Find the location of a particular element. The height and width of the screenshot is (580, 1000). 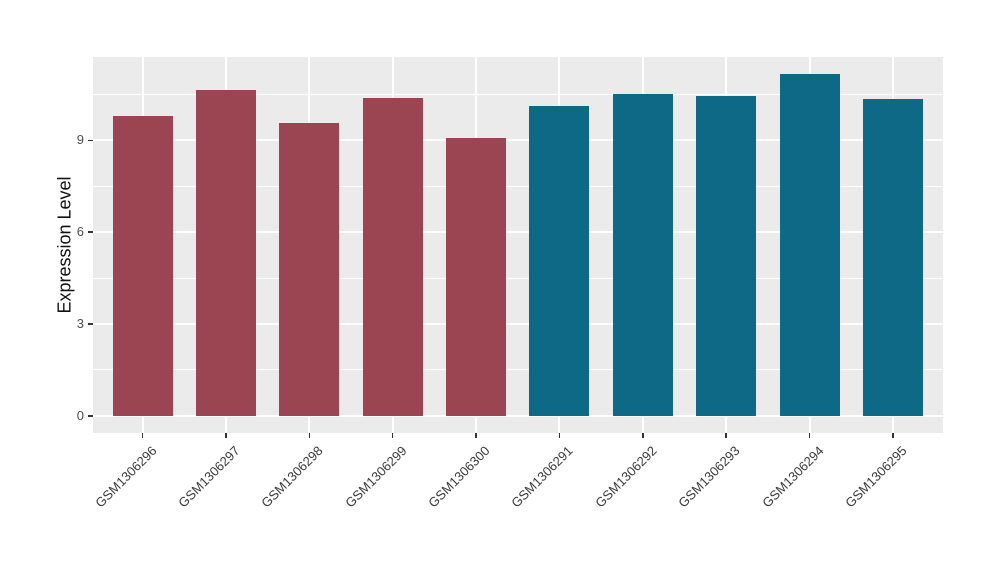

y-tick-label: 3 is located at coordinates (80, 323).